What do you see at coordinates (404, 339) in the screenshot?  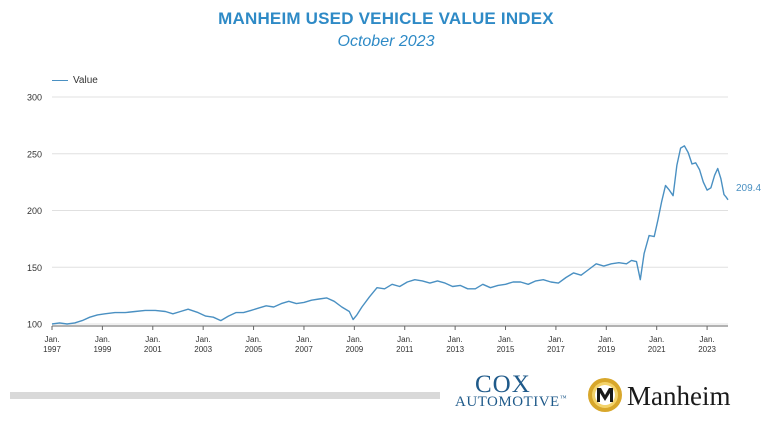 I see `x-tick-label-month-2011: Jan.` at bounding box center [404, 339].